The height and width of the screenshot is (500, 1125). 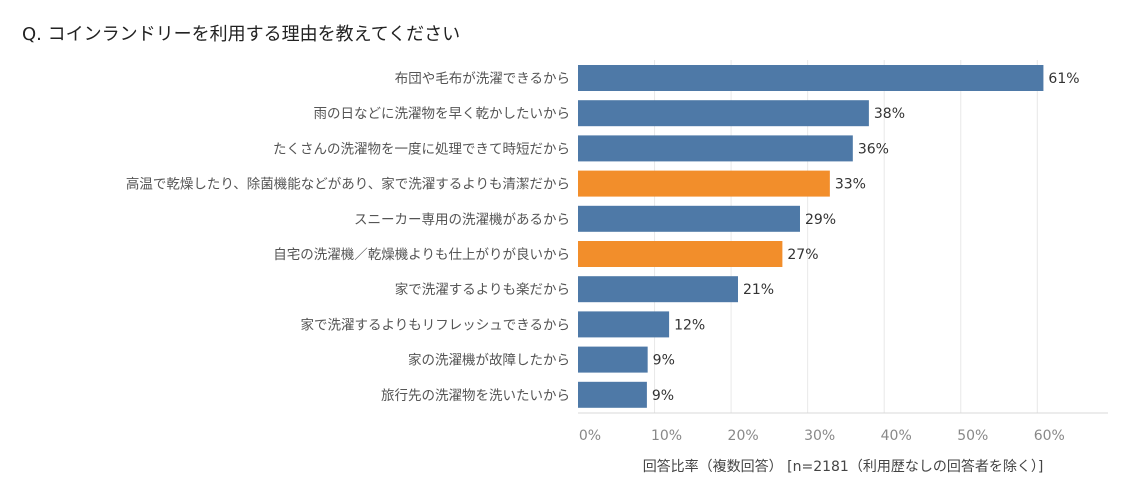 What do you see at coordinates (1049, 436) in the screenshot?
I see `x-tick-label: 60%` at bounding box center [1049, 436].